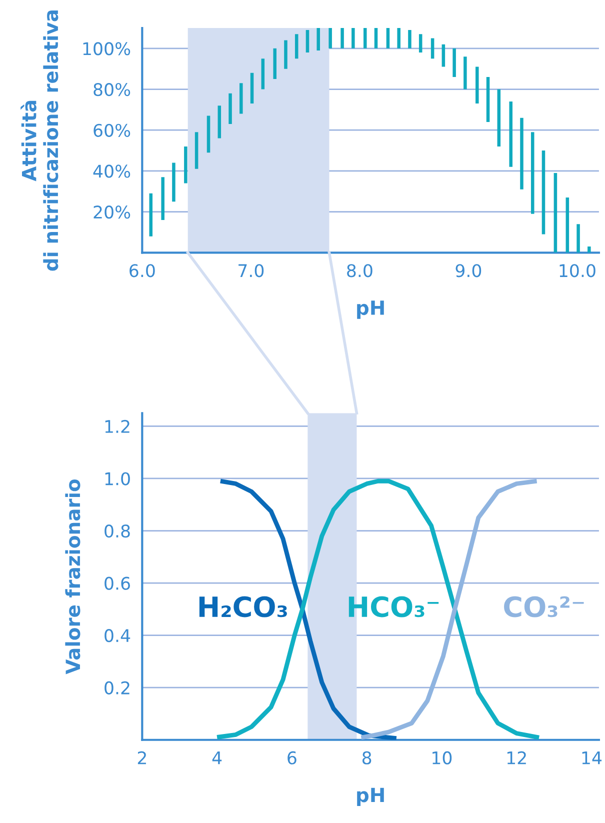 This screenshot has height=823, width=605. I want to click on x-tick-label: 9.0, so click(469, 271).